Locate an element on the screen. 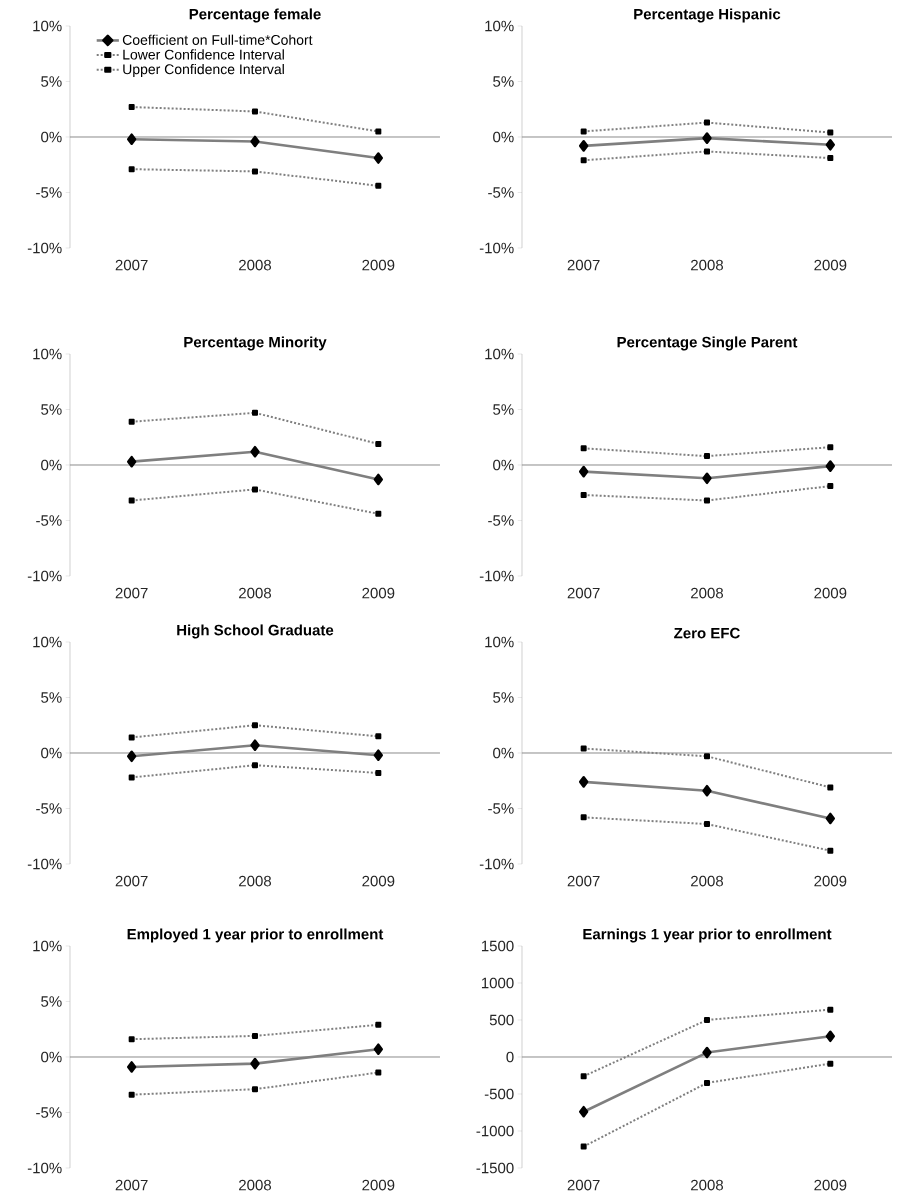 This screenshot has width=918, height=1197. chart-title: High School Graduate is located at coordinates (255, 631).